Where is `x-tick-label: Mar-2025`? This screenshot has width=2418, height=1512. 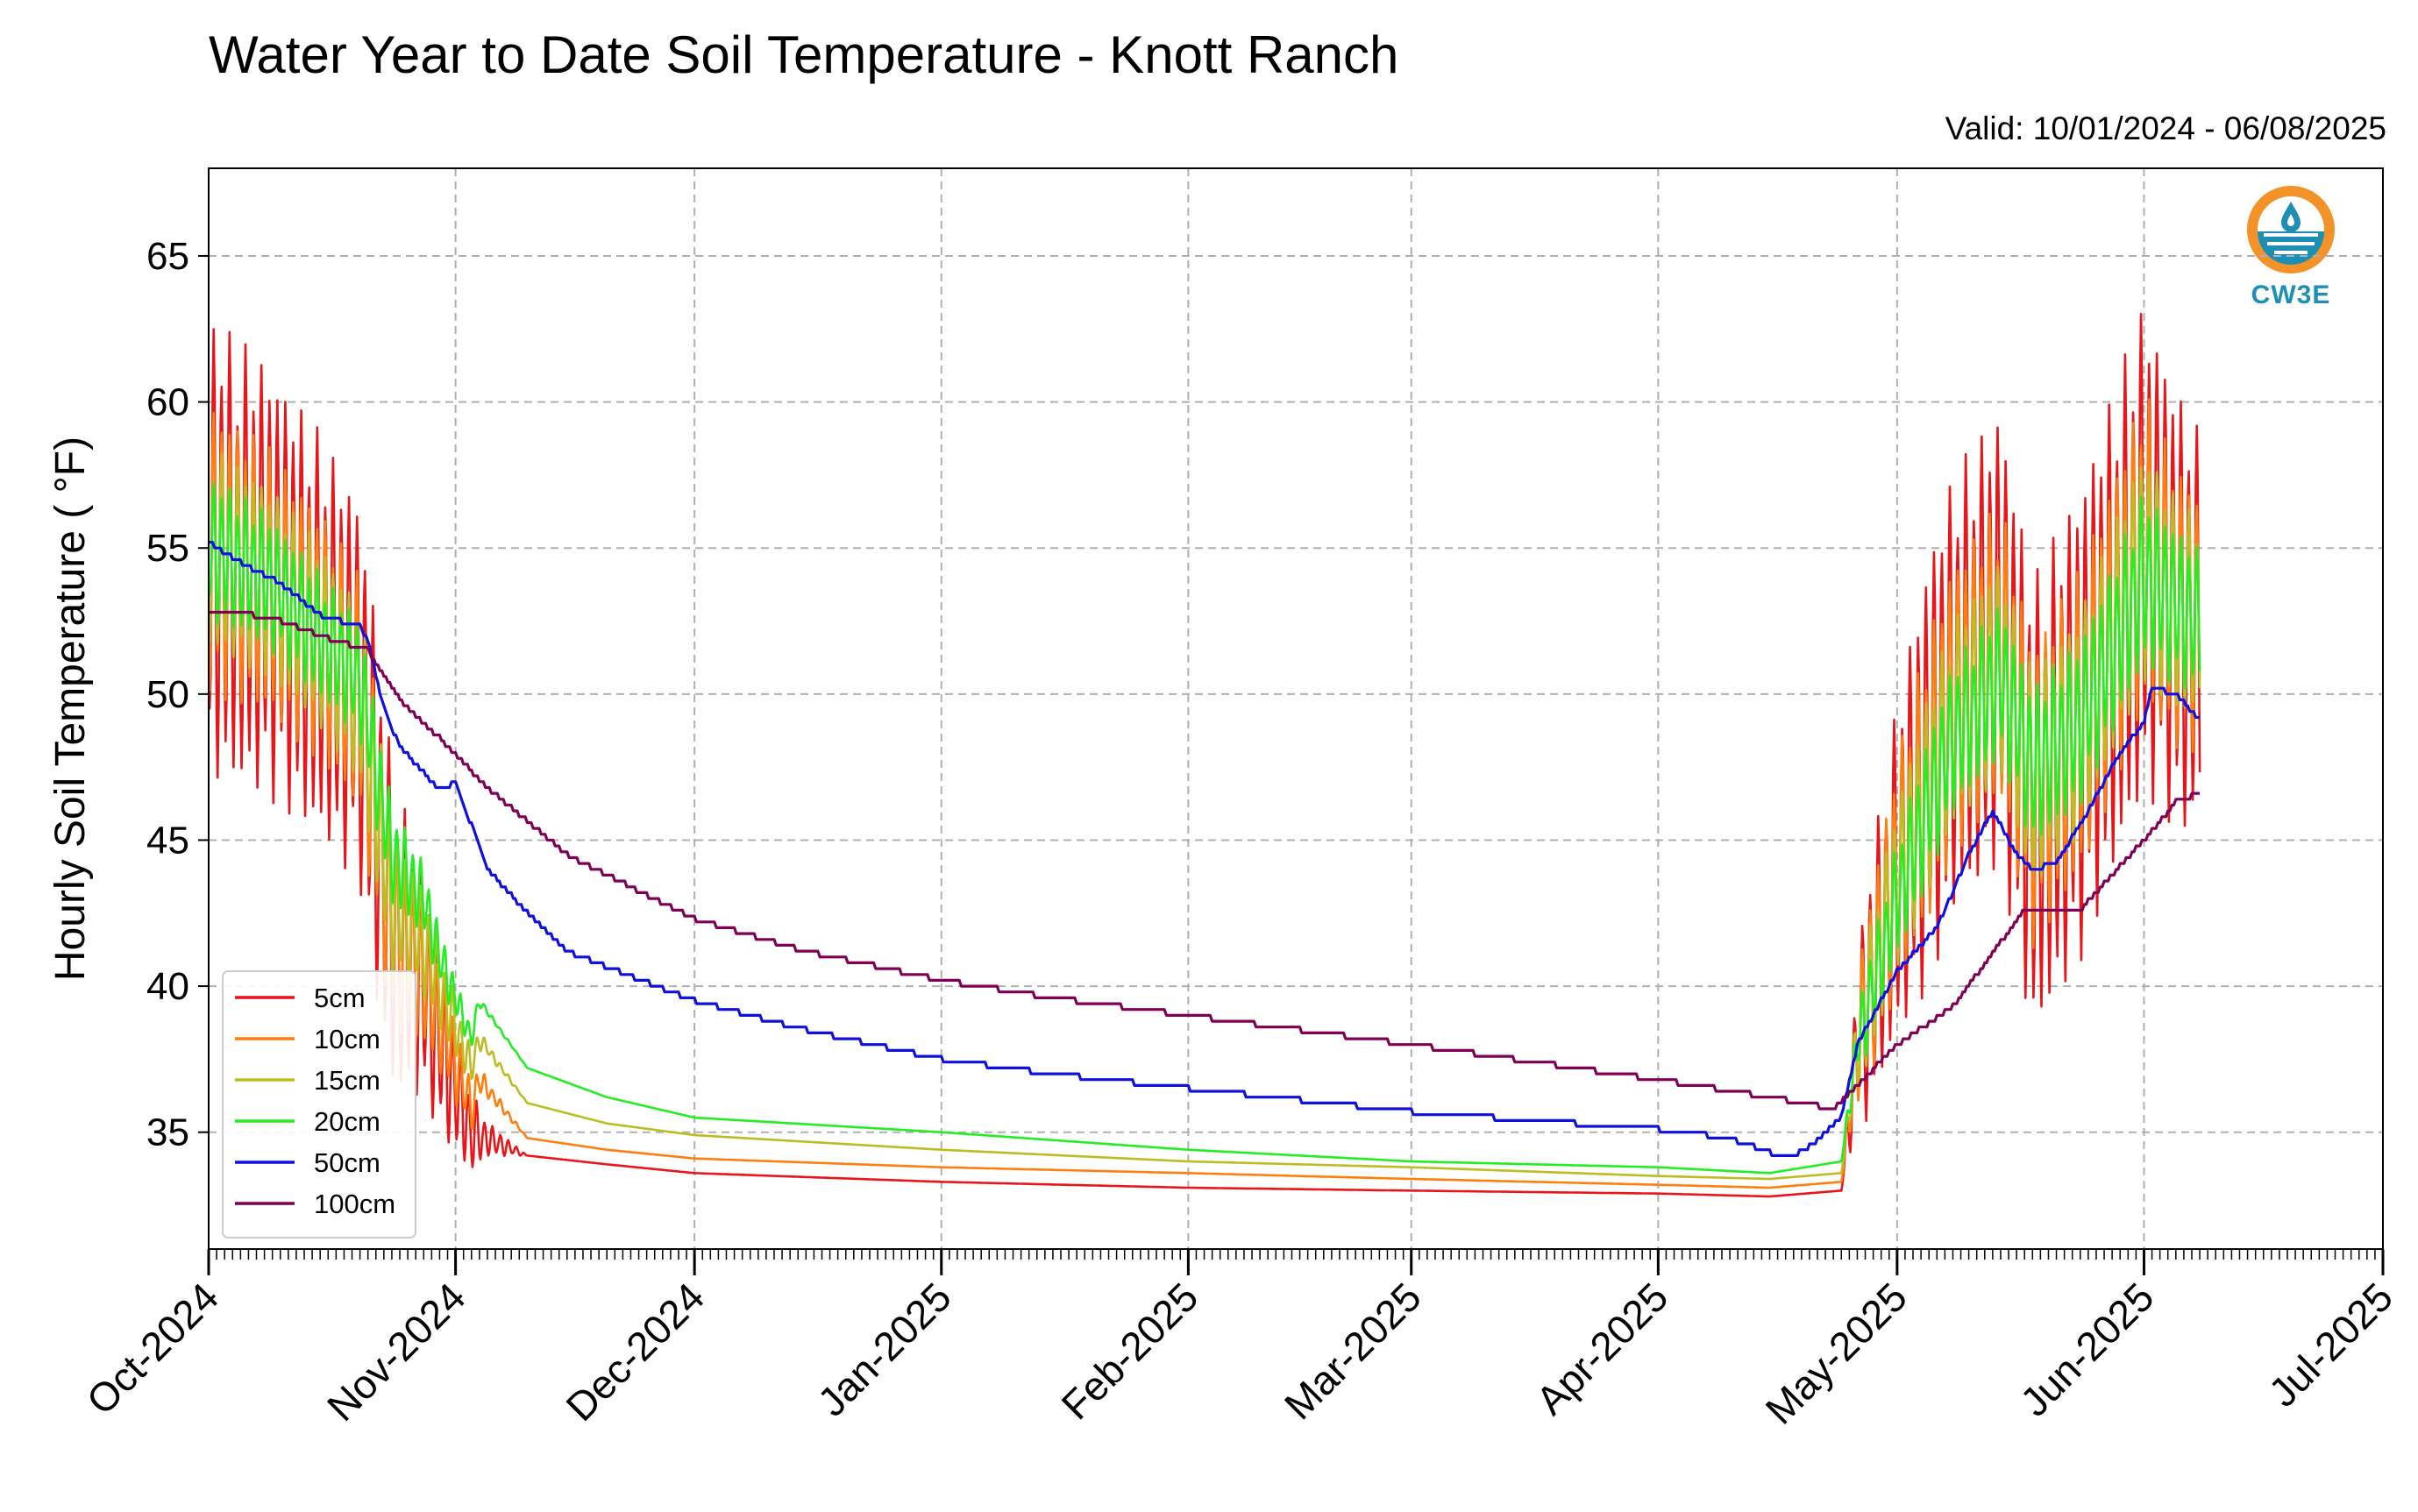
x-tick-label: Mar-2025 is located at coordinates (1353, 1351).